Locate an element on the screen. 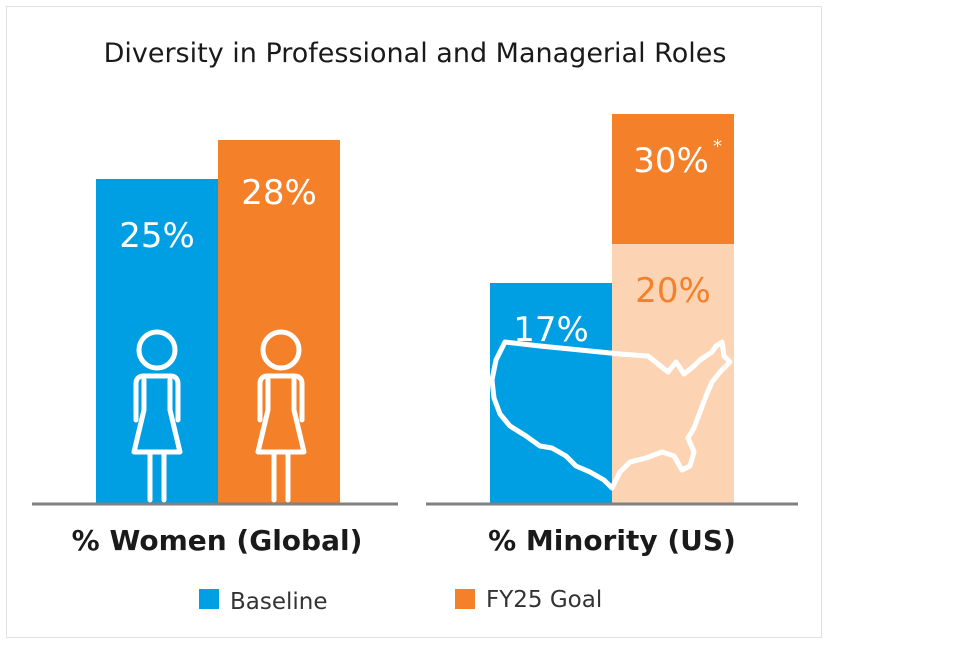 The width and height of the screenshot is (969, 646). legend-label-baseline: Baseline is located at coordinates (279, 602).